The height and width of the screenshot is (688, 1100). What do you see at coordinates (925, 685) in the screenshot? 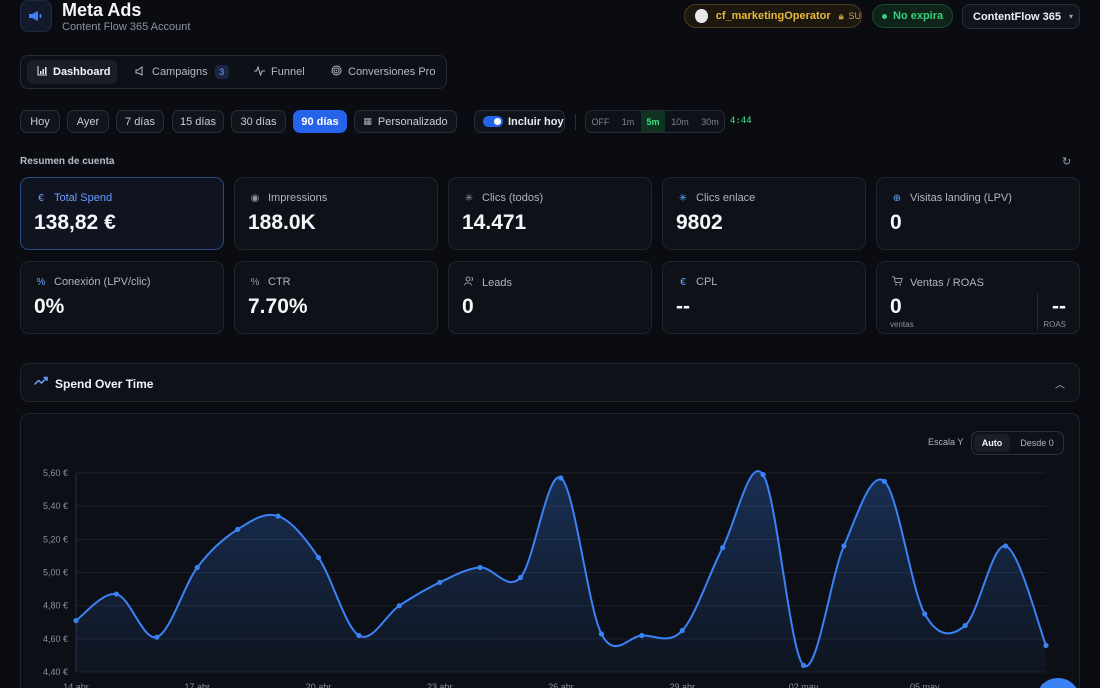
I see `x-tick-label: 05 may` at bounding box center [925, 685].